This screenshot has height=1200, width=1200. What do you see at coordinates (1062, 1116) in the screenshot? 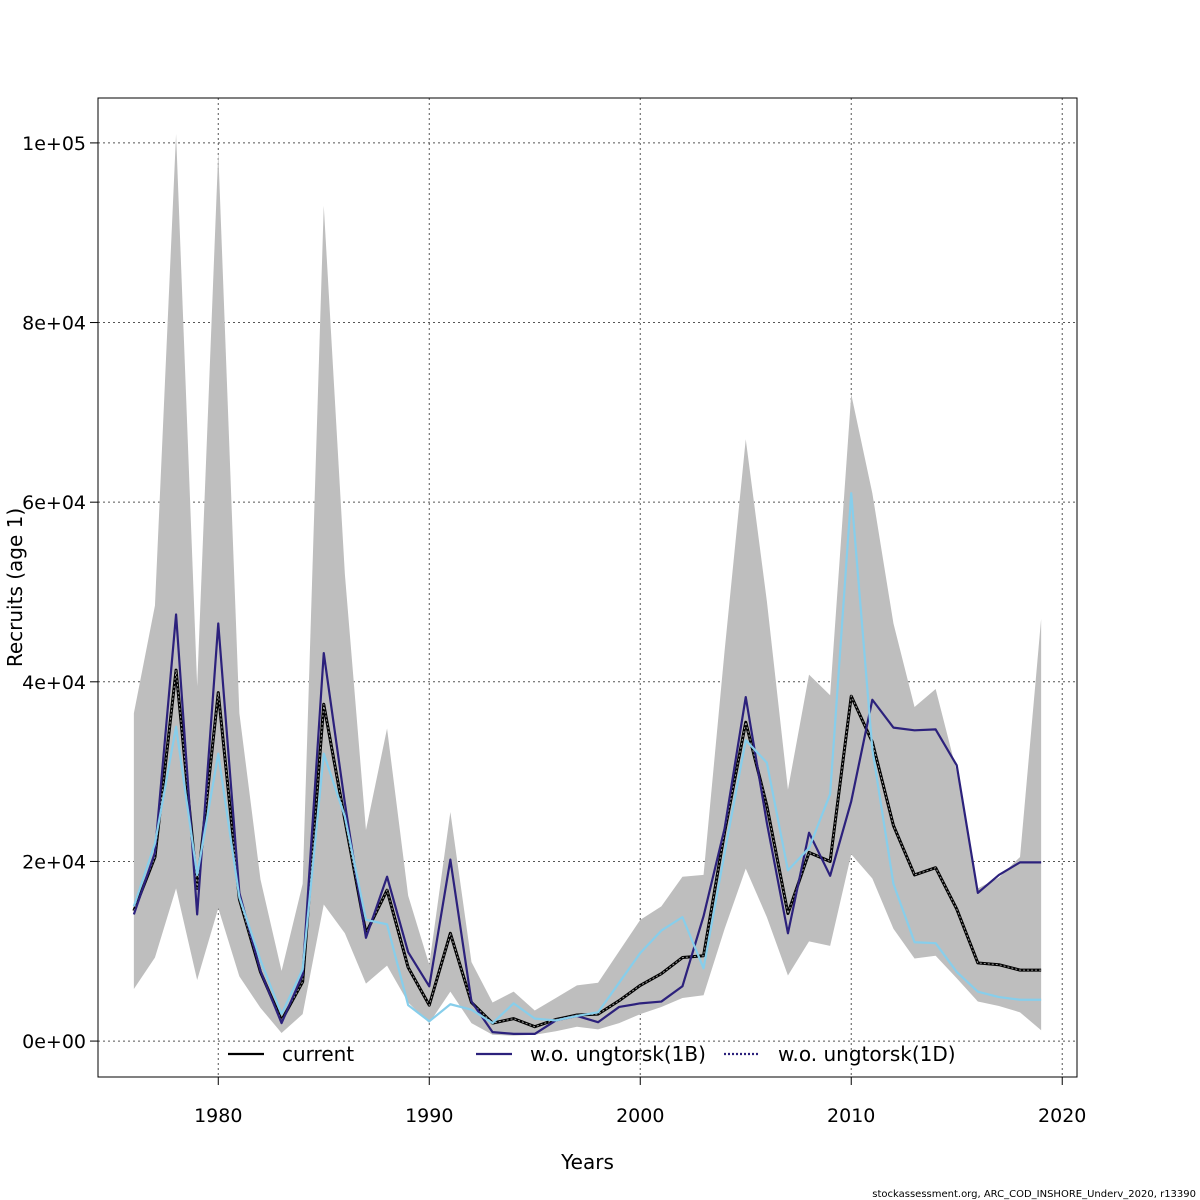
I see `x-tick-label: 2020` at bounding box center [1062, 1116].